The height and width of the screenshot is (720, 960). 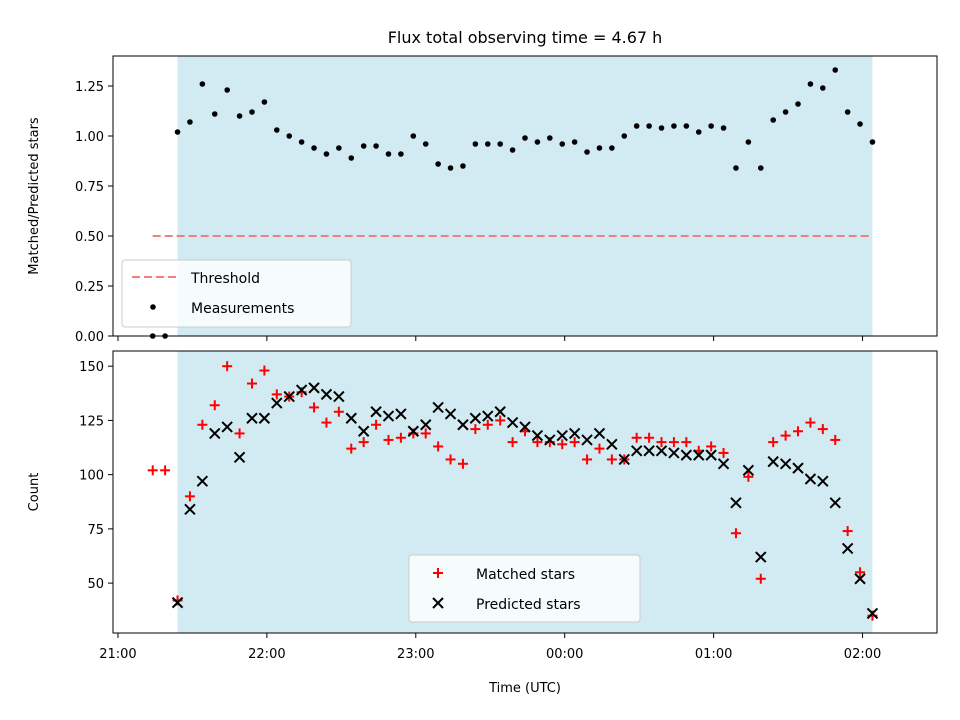 I want to click on legend-top: Threshold Measurements, so click(x=236, y=293).